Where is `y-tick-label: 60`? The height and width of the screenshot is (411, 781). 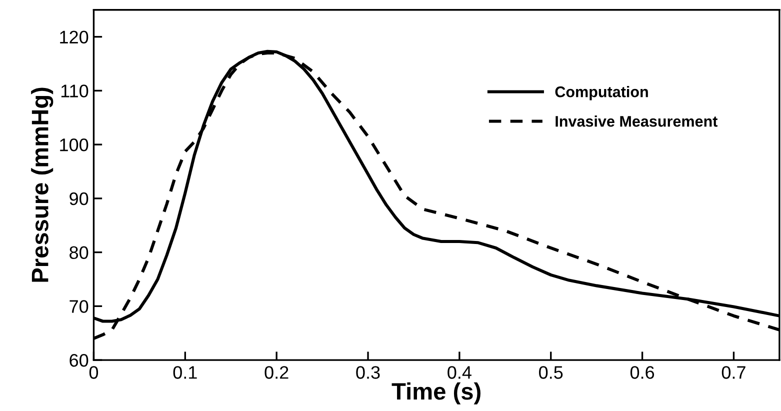
y-tick-label: 60 is located at coordinates (79, 360).